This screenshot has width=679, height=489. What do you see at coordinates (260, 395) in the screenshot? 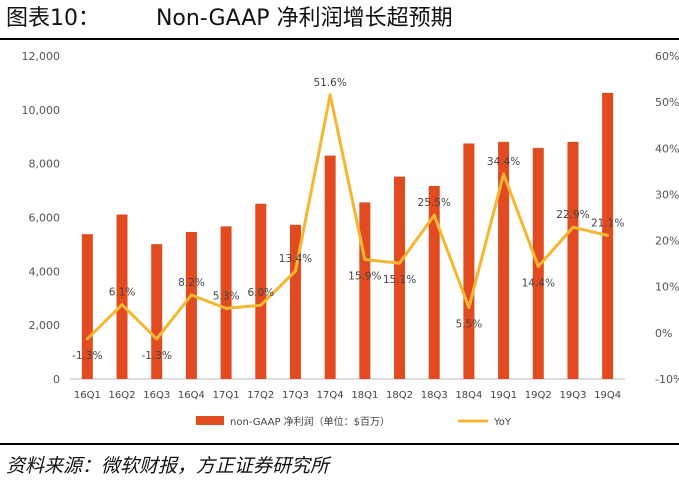
I see `x-tick-label: 17Q2` at bounding box center [260, 395].